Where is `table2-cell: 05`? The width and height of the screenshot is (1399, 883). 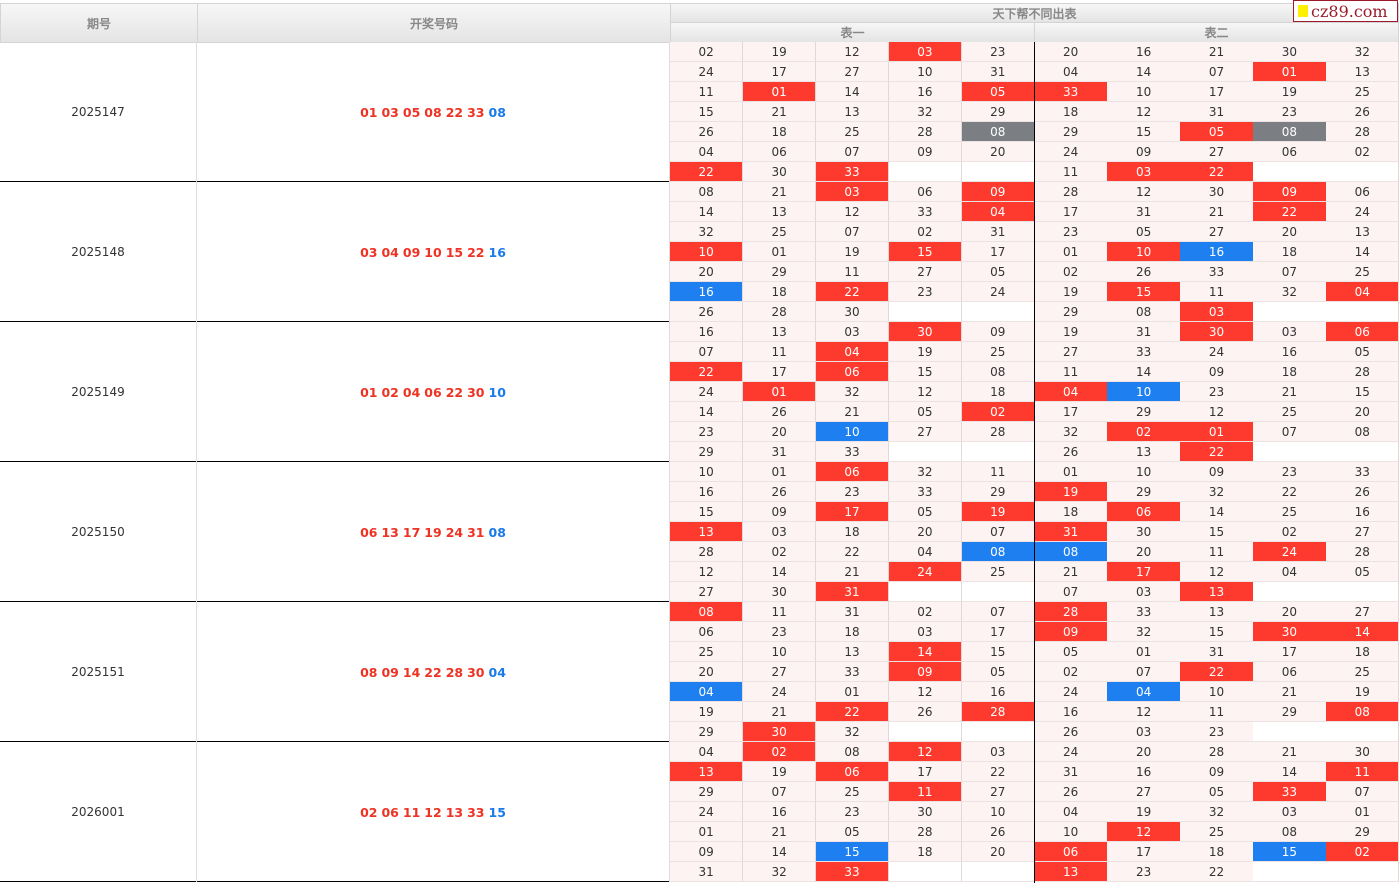 table2-cell: 05 is located at coordinates (1144, 232).